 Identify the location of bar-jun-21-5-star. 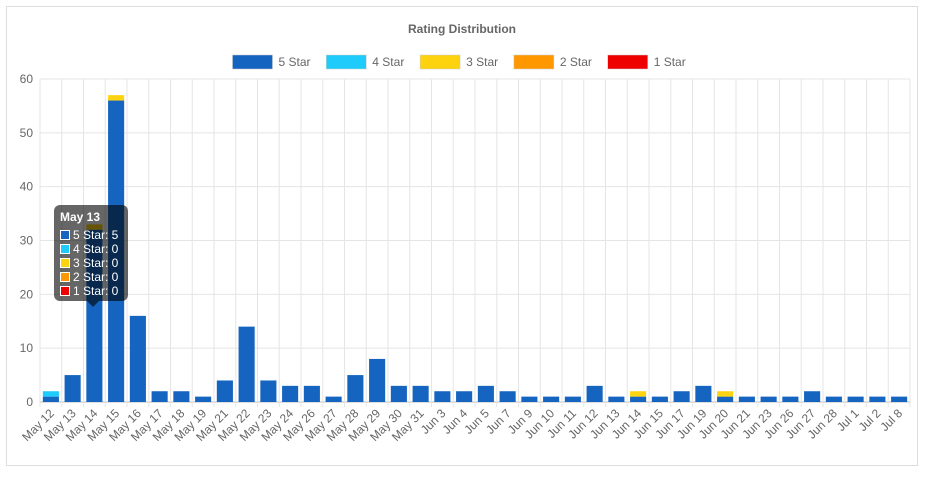
(746, 399).